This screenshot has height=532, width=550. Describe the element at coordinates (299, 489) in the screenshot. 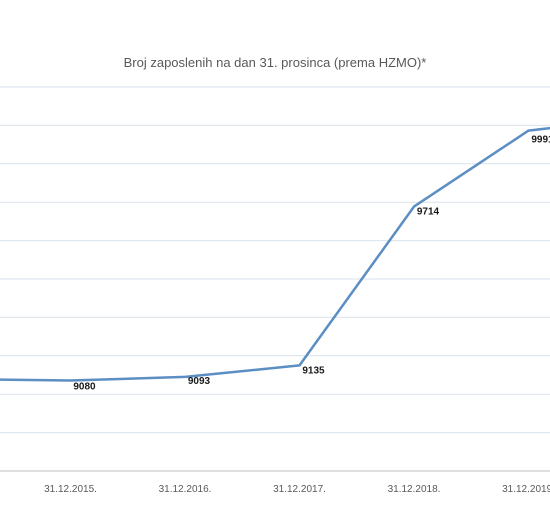

I see `x-tick-label: 31.12.2017.` at that location.